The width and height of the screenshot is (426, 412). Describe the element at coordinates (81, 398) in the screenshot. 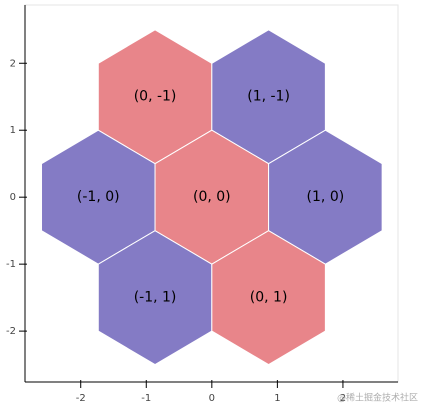

I see `x-tick-label: -2` at that location.